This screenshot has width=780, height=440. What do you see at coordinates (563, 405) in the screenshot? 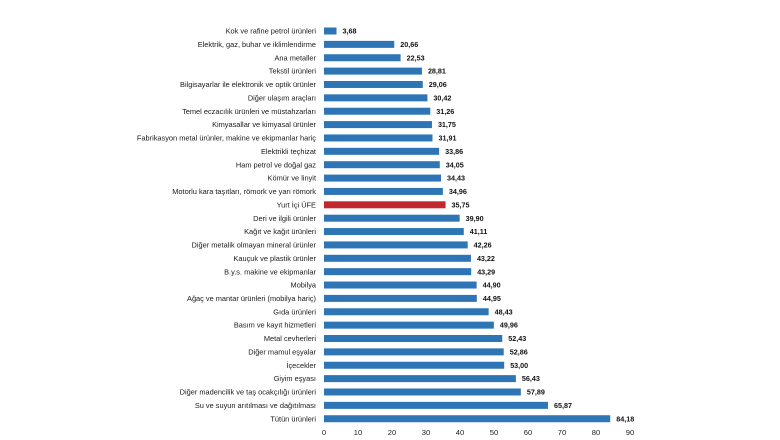
I see `data-label: 65,87` at bounding box center [563, 405].